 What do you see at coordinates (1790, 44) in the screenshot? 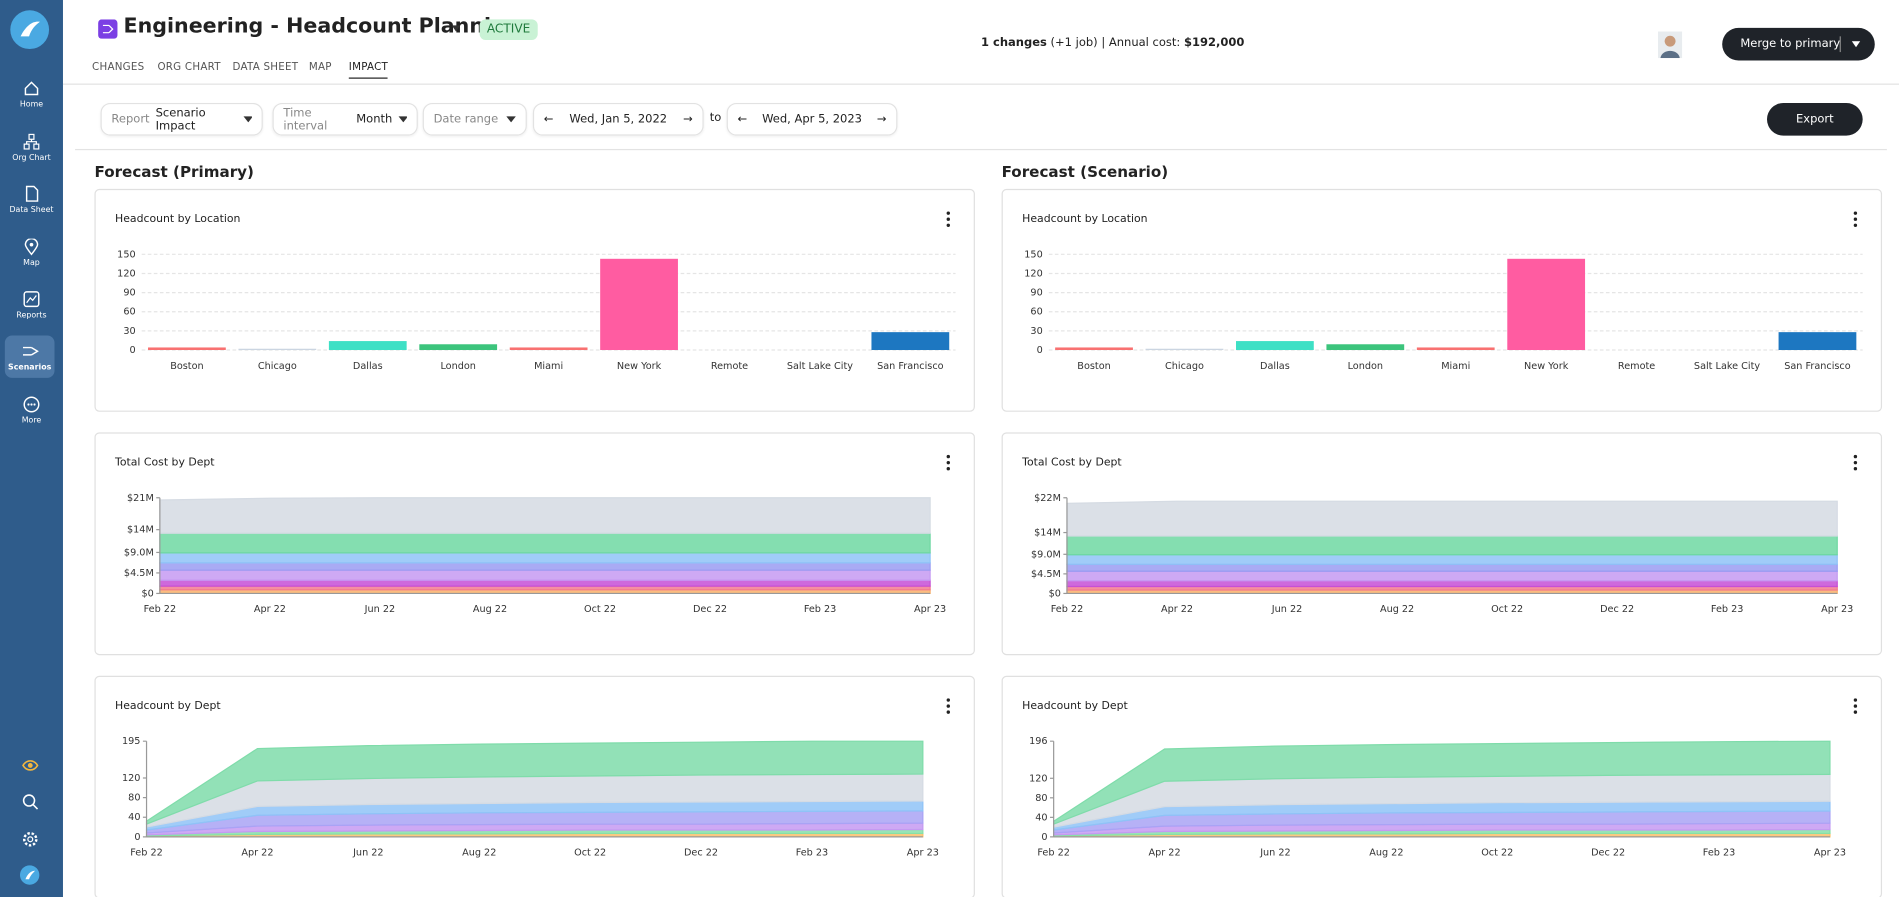
I see `merge-label: Merge to primary` at bounding box center [1790, 44].